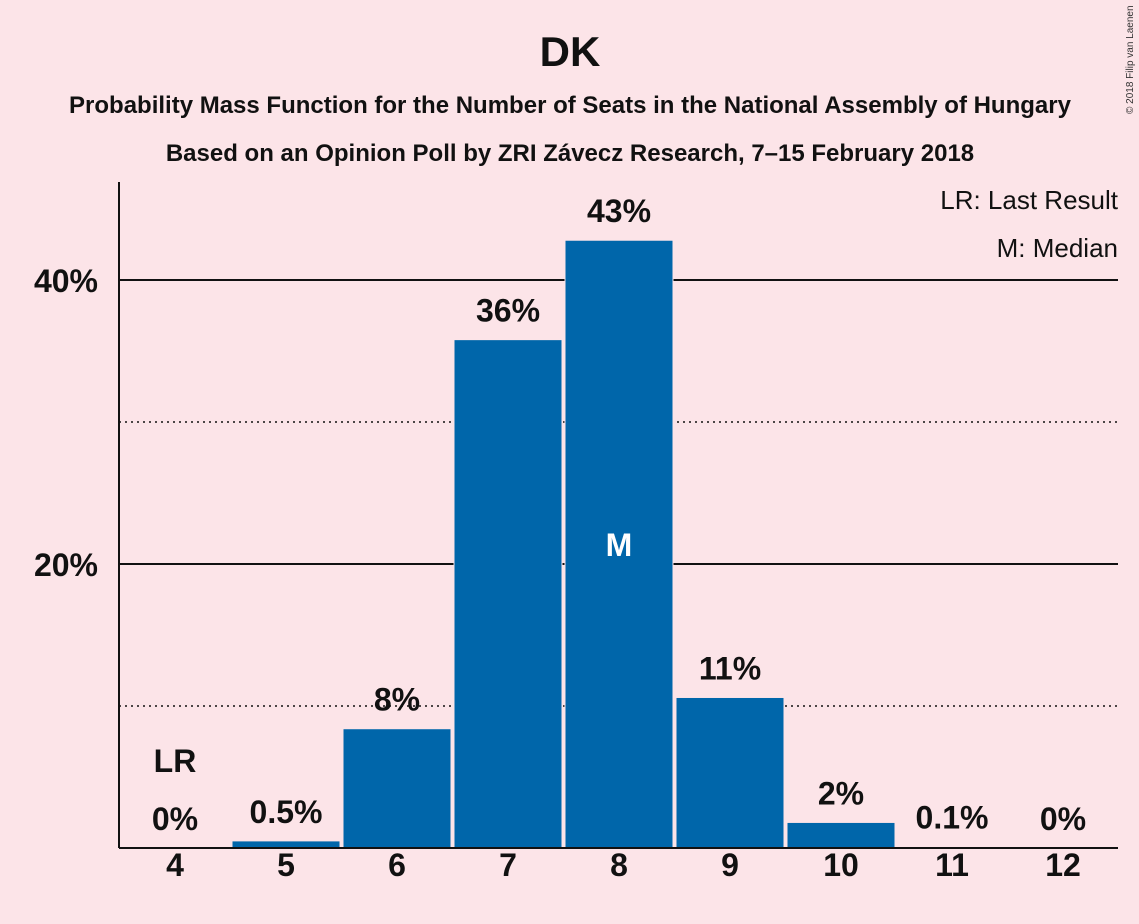 The width and height of the screenshot is (1139, 924). I want to click on data-label: 2%, so click(841, 793).